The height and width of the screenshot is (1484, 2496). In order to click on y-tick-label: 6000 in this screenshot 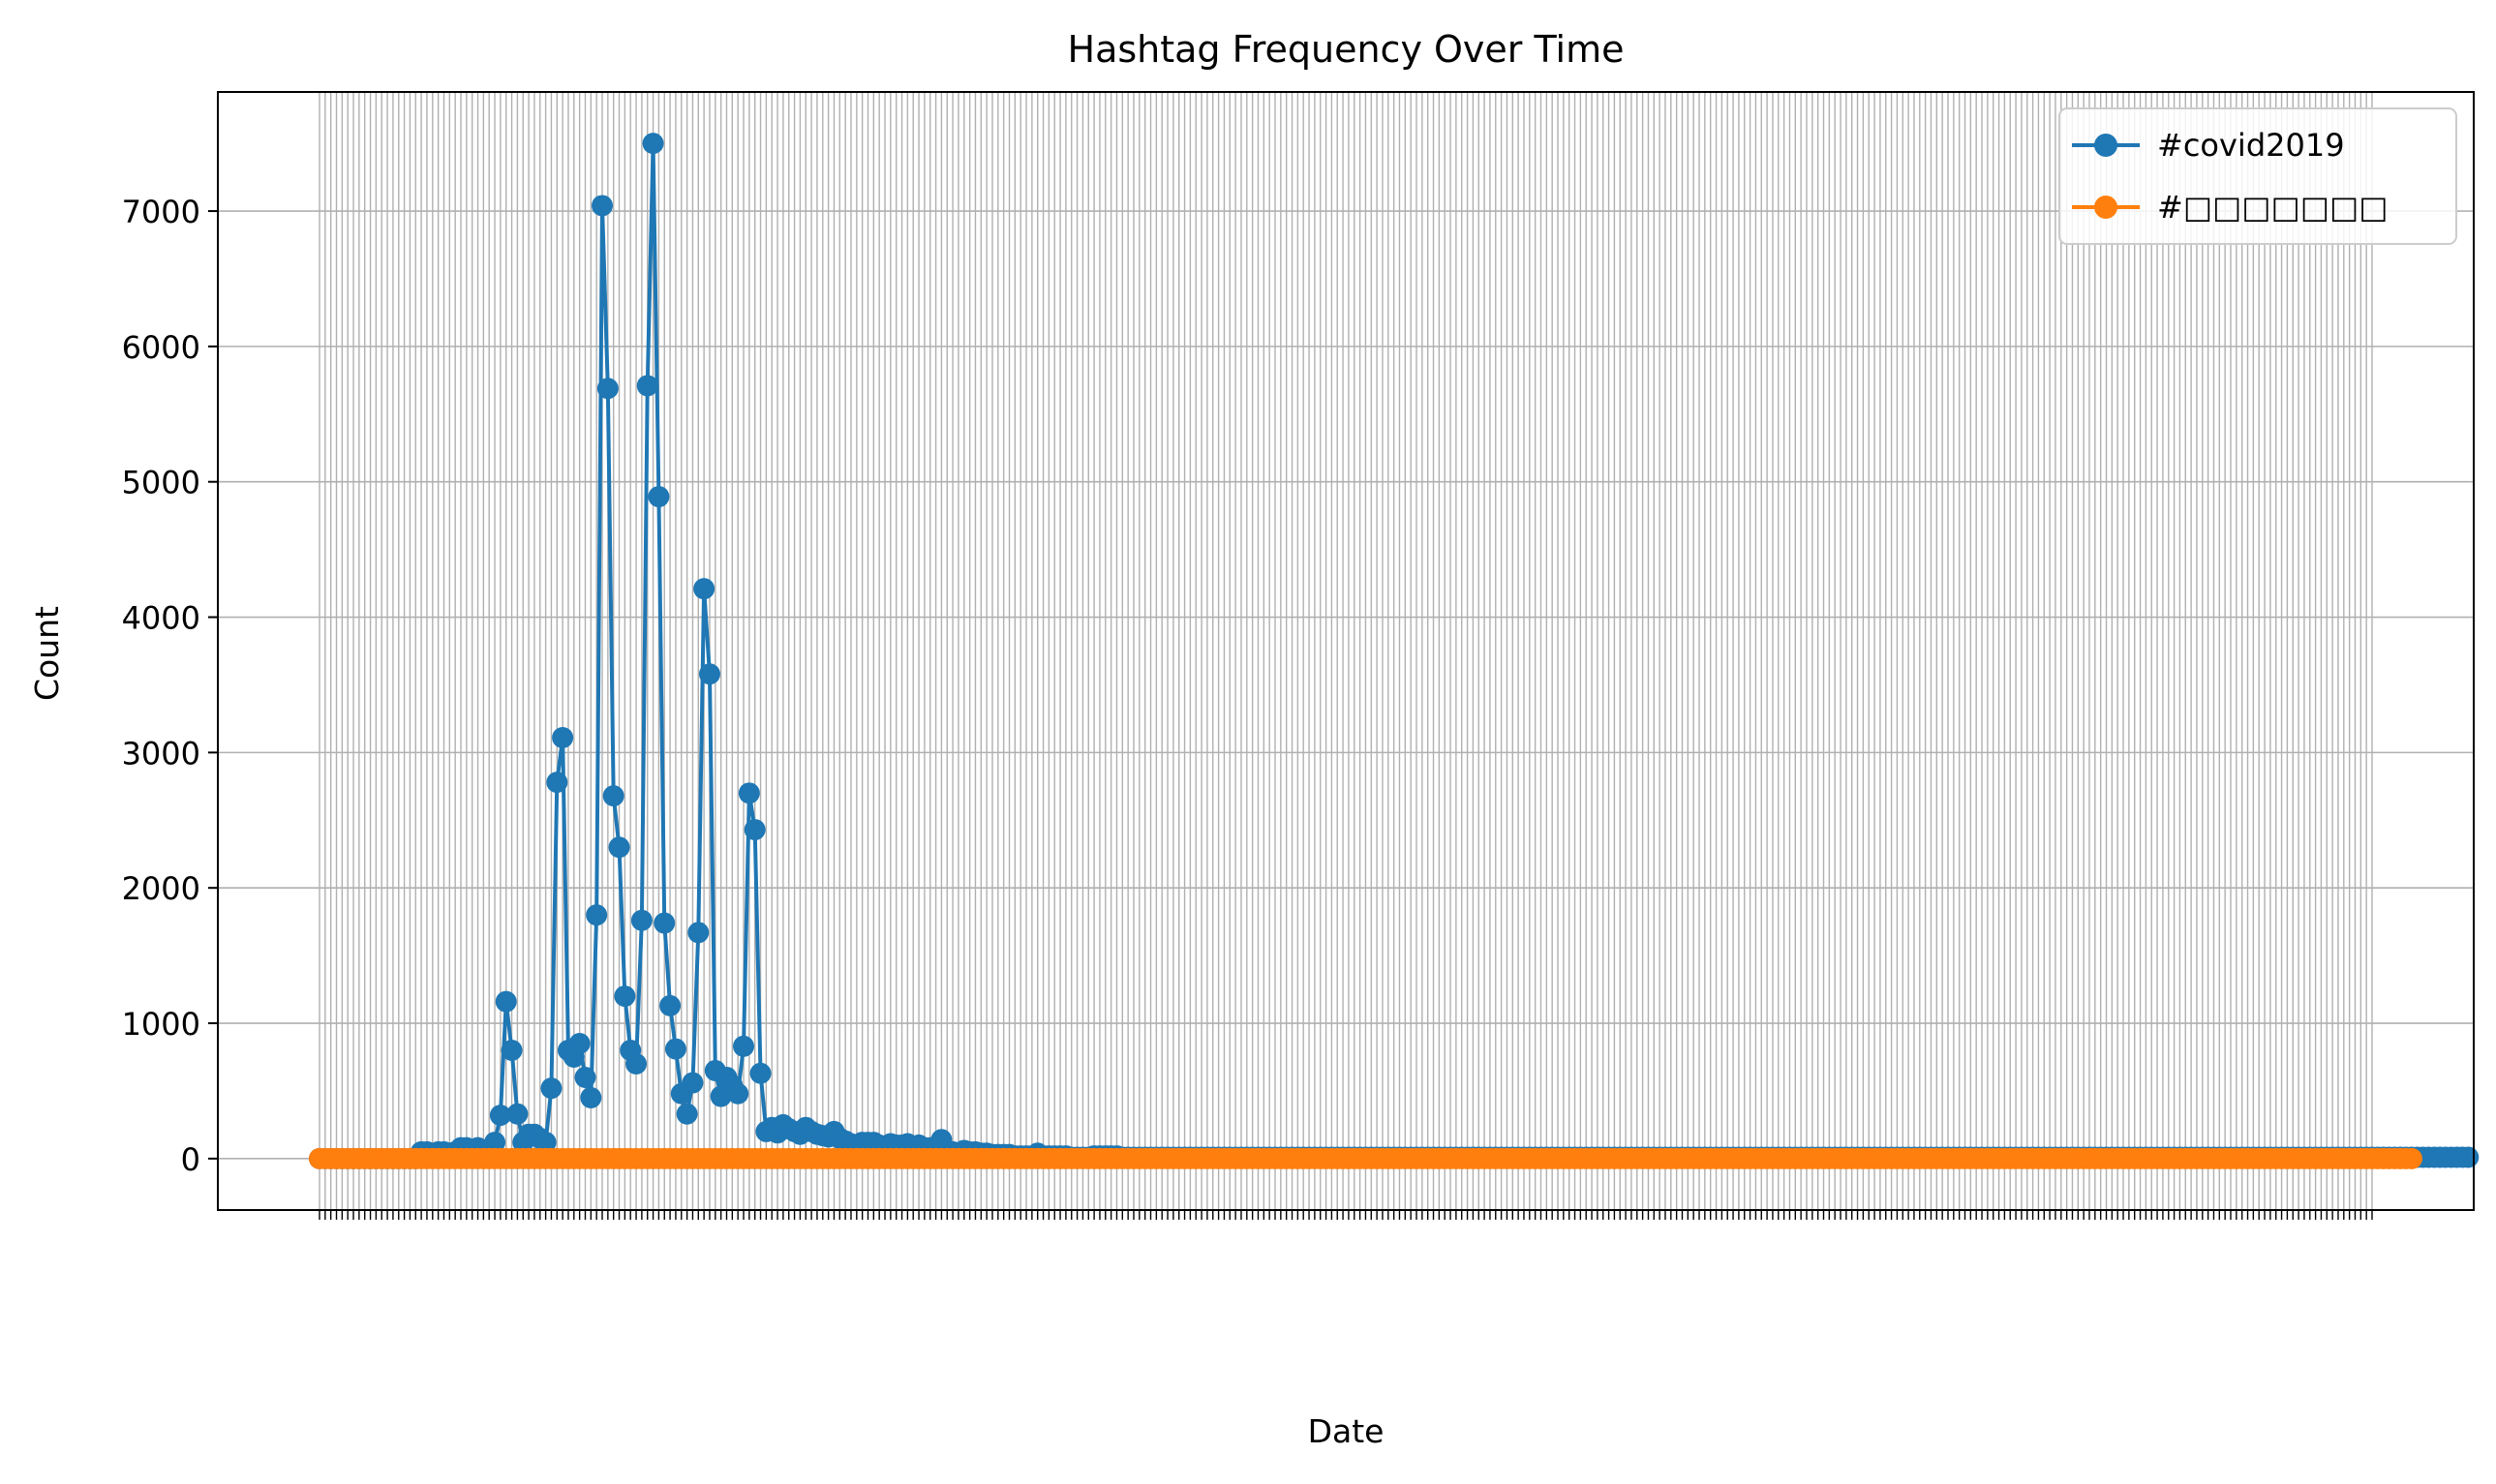, I will do `click(161, 347)`.